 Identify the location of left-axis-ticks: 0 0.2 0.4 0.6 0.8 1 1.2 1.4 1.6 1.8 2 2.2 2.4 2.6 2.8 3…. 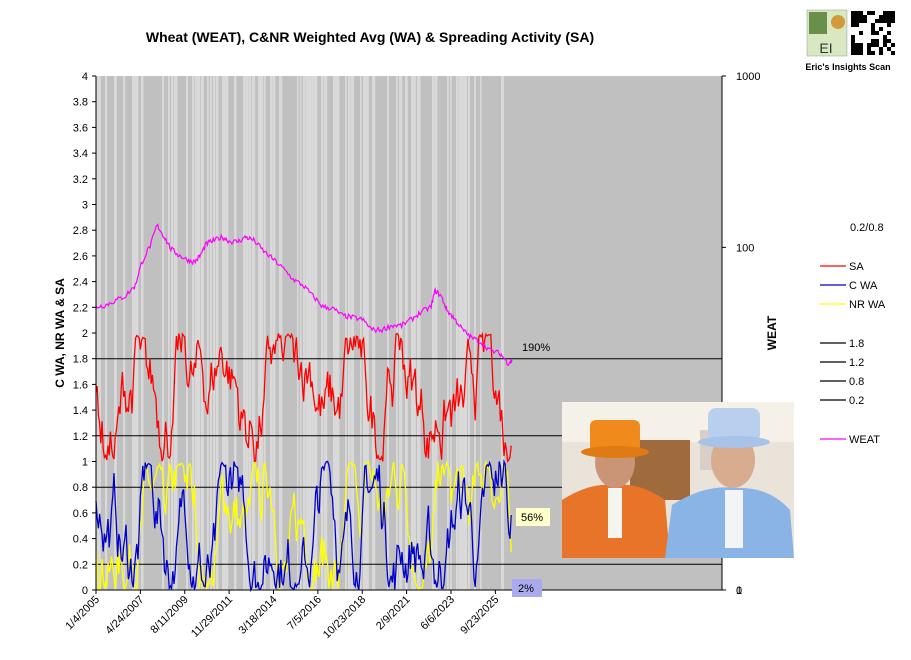
(84, 334).